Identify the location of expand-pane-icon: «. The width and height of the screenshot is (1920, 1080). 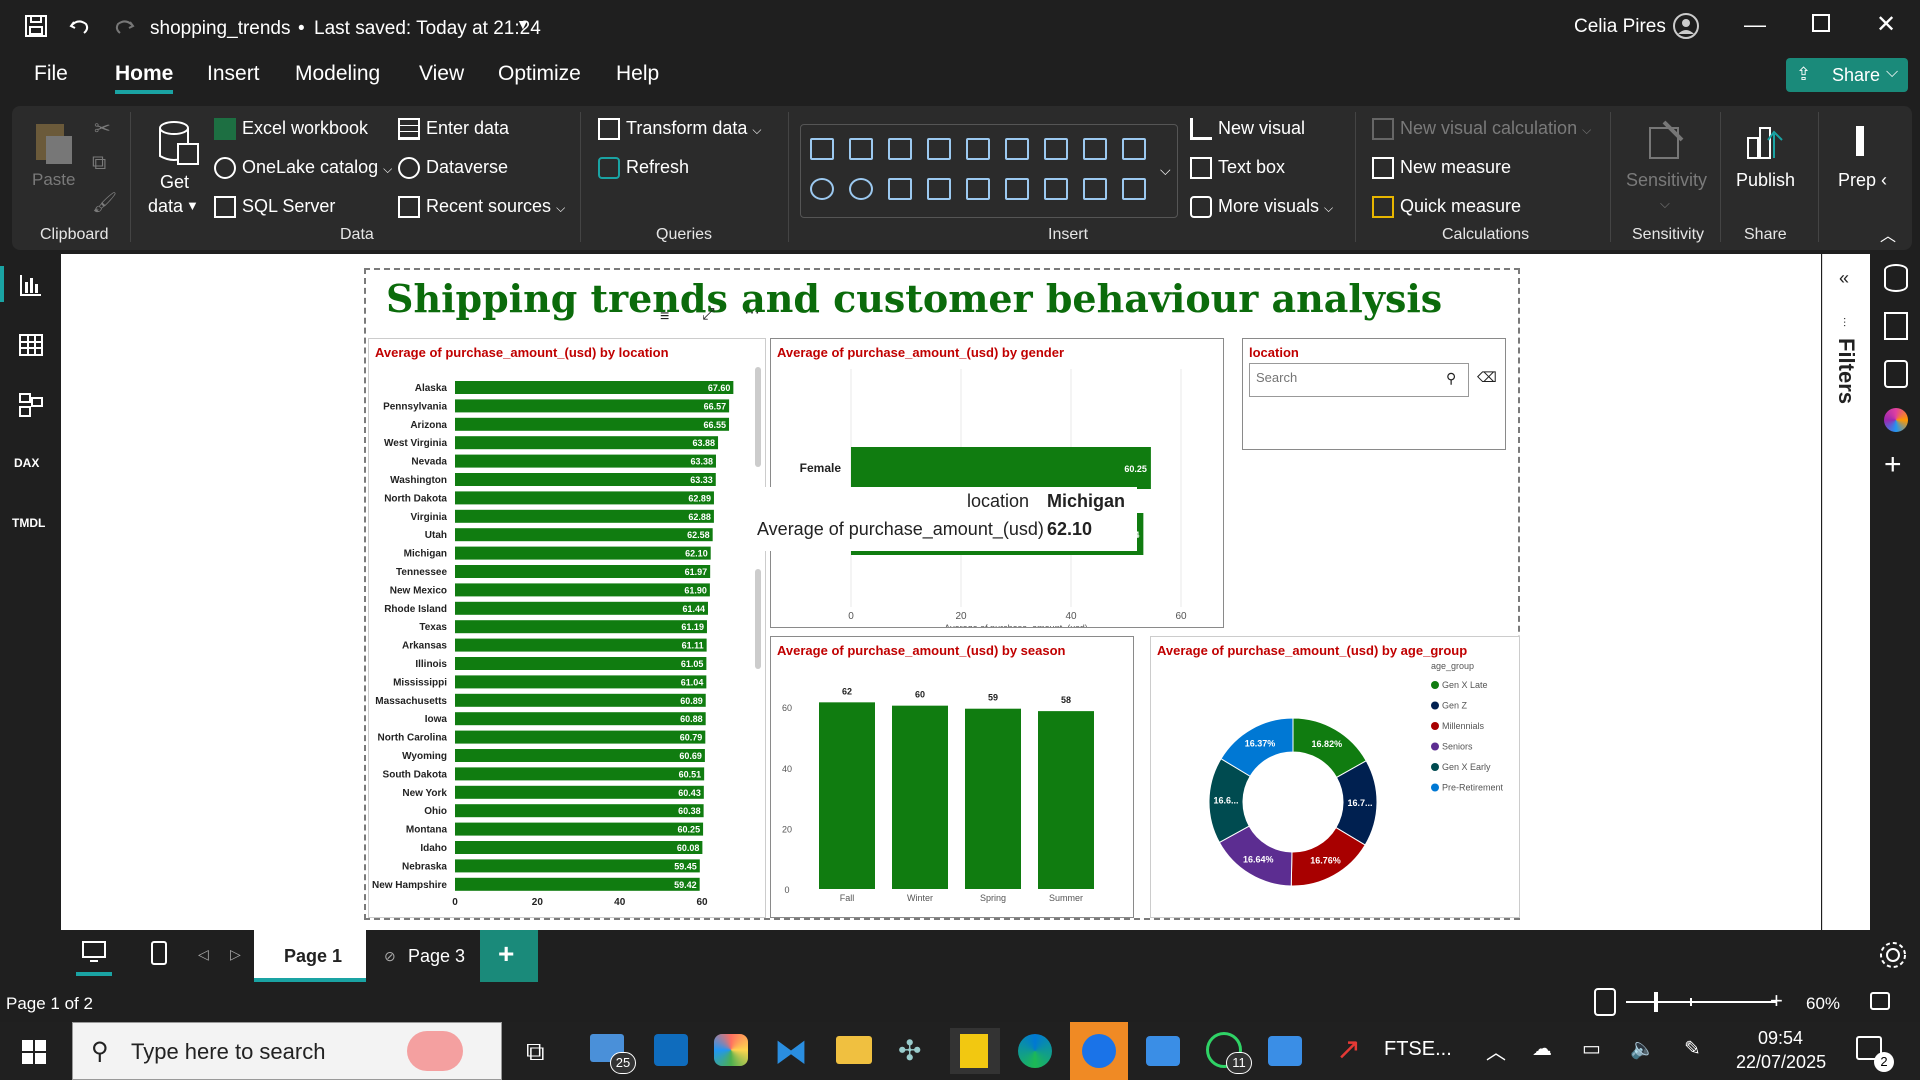
(1844, 278).